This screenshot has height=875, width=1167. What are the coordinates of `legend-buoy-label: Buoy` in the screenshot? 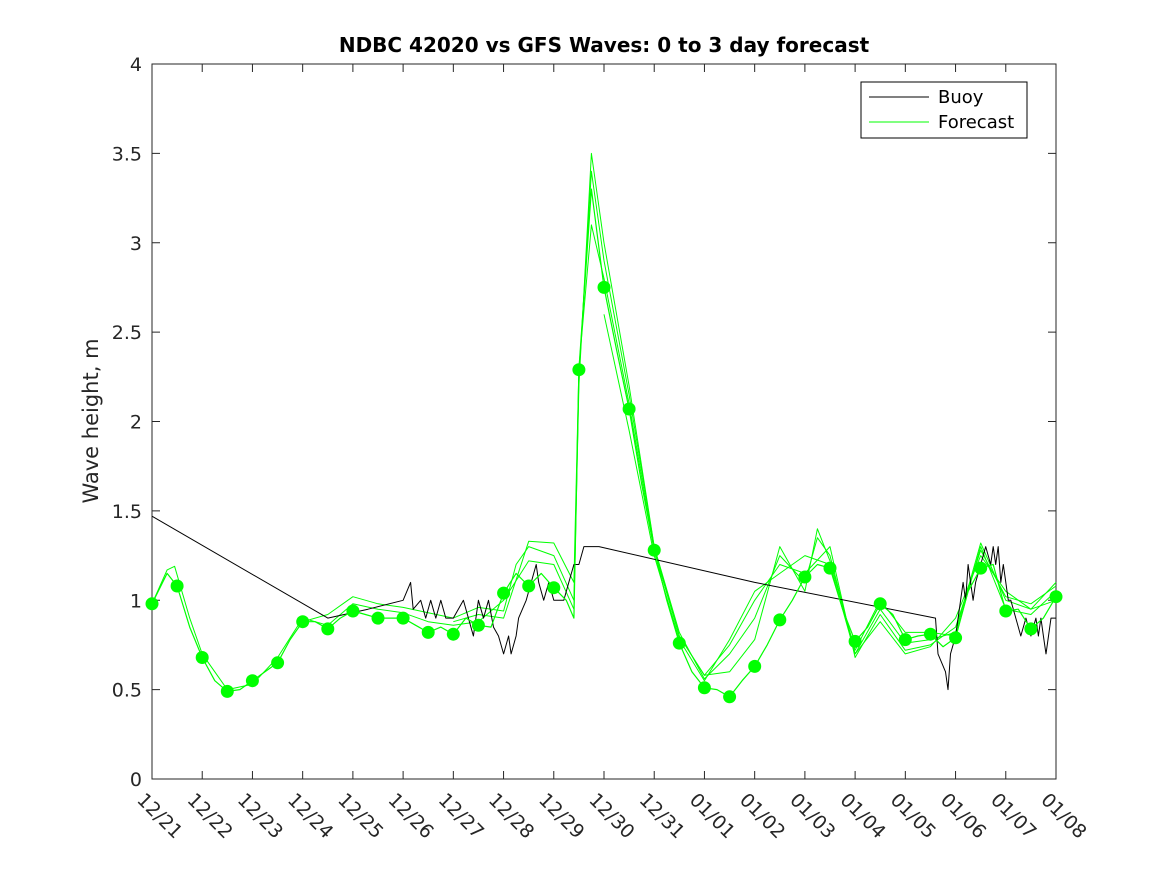 It's located at (961, 97).